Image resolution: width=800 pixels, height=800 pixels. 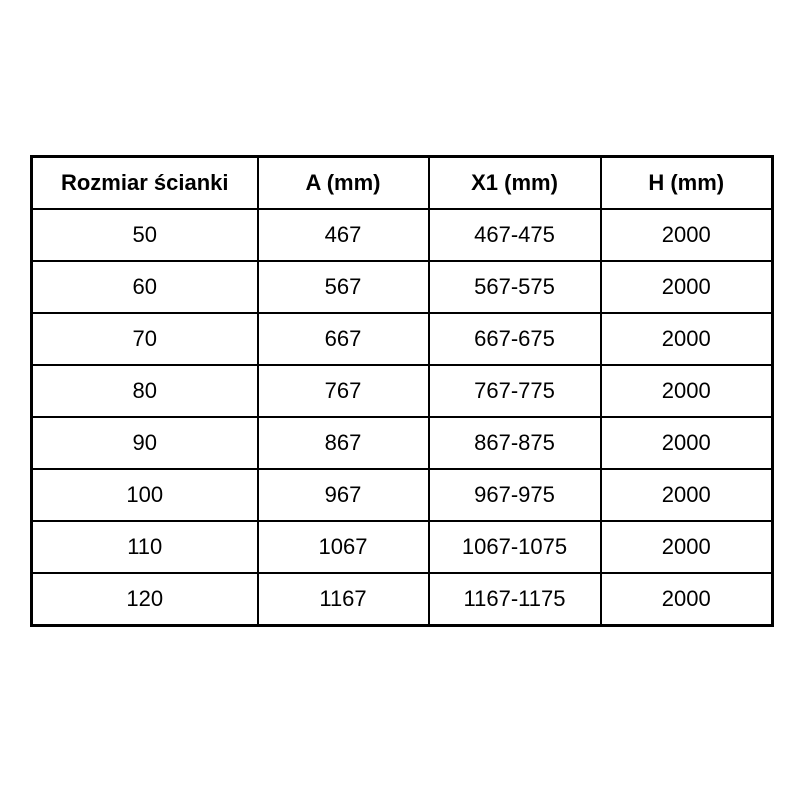 What do you see at coordinates (144, 182) in the screenshot?
I see `column-header-rozmiar-scianki: Rozmiar ścianki` at bounding box center [144, 182].